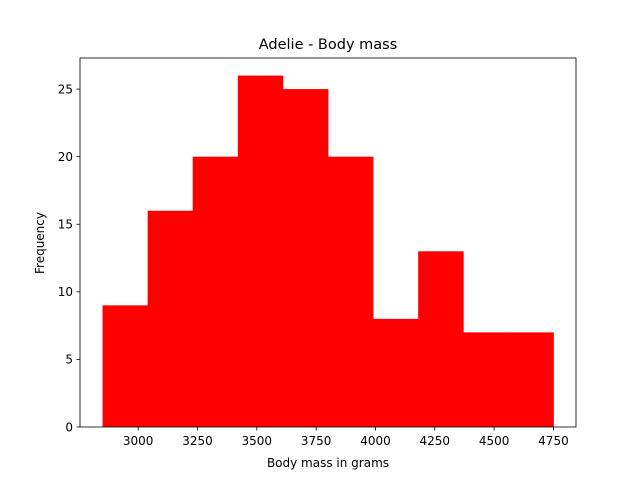 The width and height of the screenshot is (640, 480). What do you see at coordinates (69, 258) in the screenshot?
I see `y-axis: 0 5 10 15 20 25` at bounding box center [69, 258].